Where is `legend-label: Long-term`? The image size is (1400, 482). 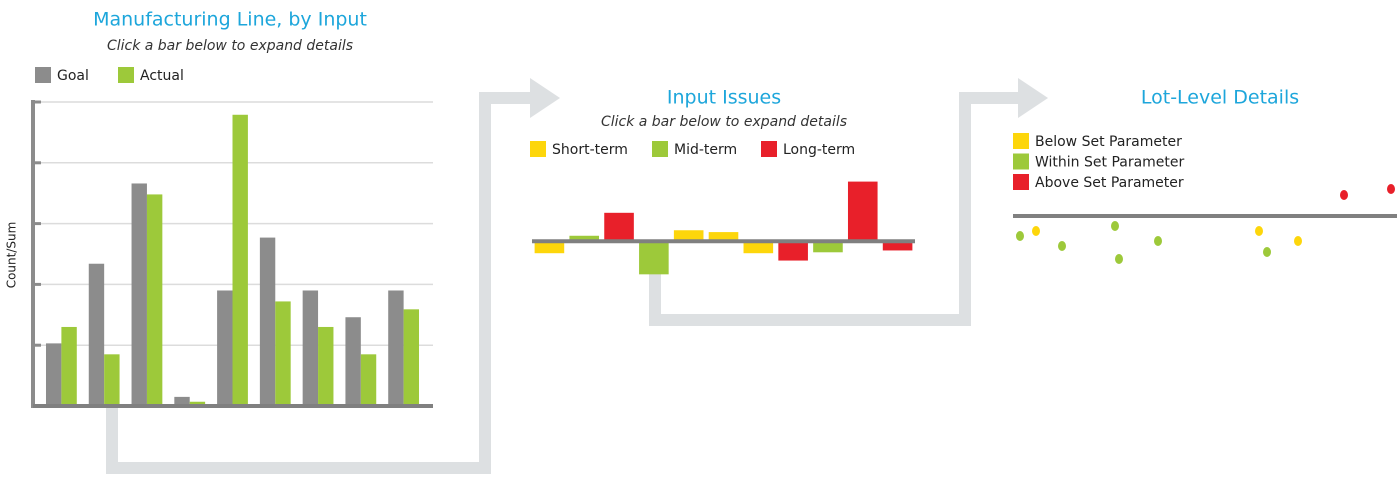 legend-label: Long-term is located at coordinates (819, 150).